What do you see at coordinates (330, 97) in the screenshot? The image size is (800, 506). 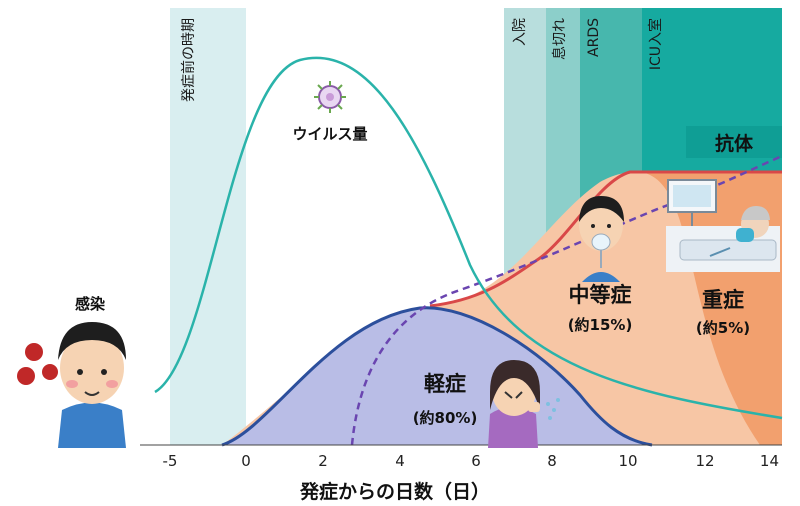 I see `virus-icon` at bounding box center [330, 97].